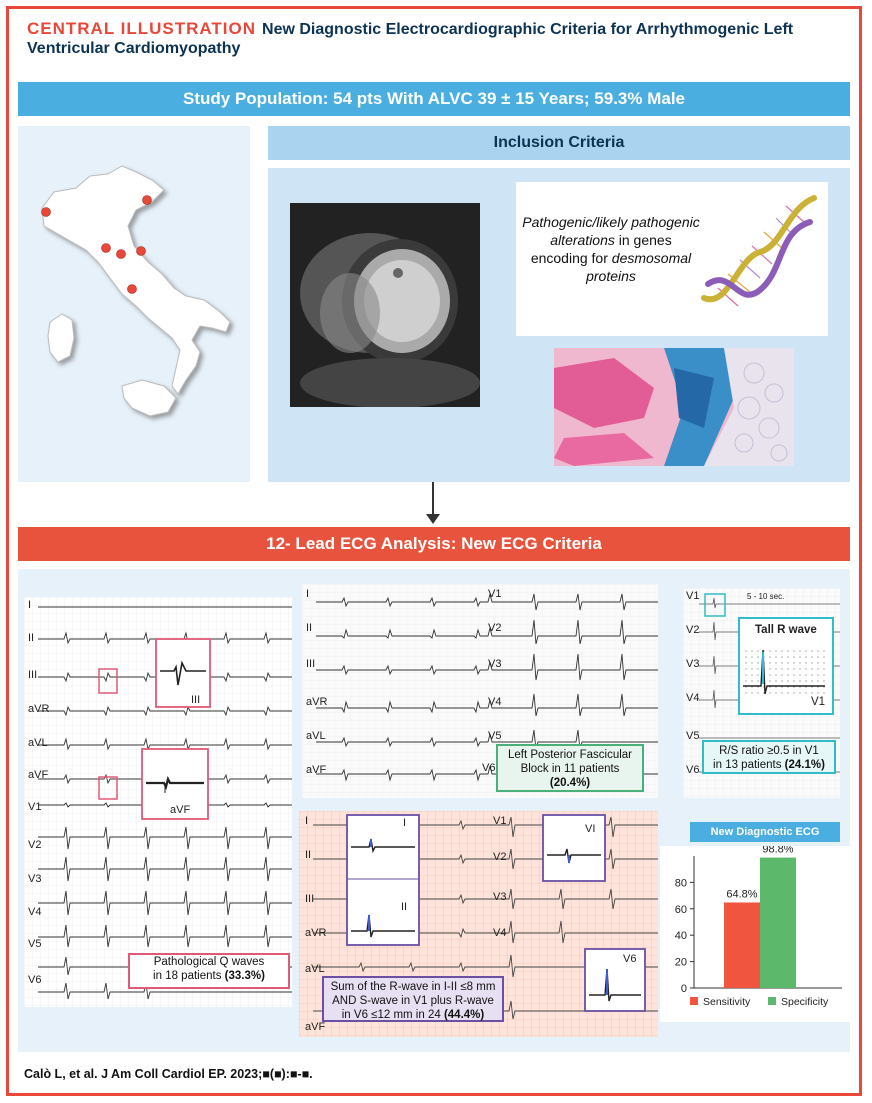 This screenshot has height=1103, width=872. What do you see at coordinates (681, 910) in the screenshot?
I see `y-tick-label: 60` at bounding box center [681, 910].